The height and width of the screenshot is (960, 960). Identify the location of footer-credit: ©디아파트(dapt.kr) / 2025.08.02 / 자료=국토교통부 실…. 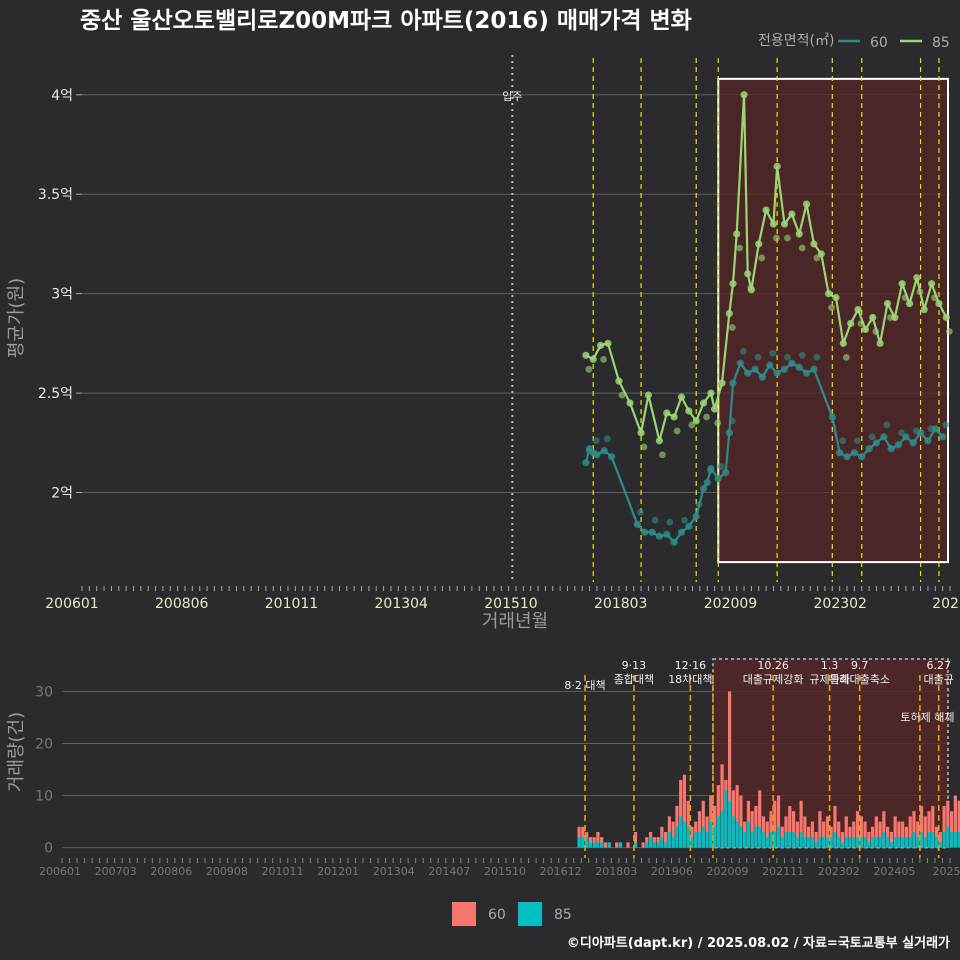
(758, 943).